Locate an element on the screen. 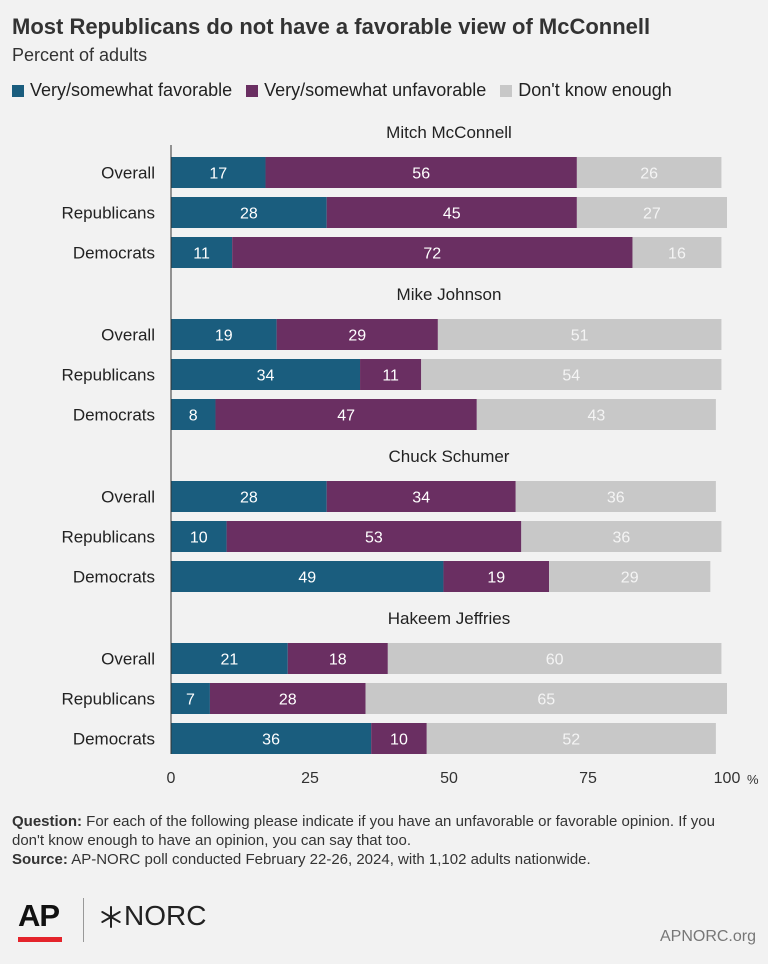  legend-item-dont-know: Don't know enough is located at coordinates (586, 90).